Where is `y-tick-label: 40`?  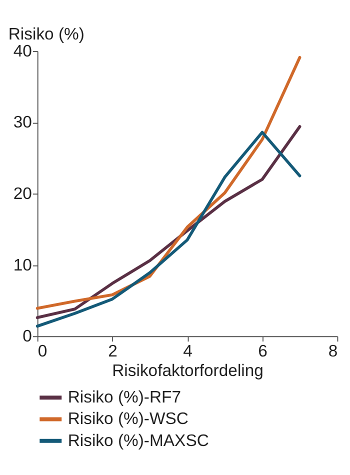 y-tick-label: 40 is located at coordinates (22, 50).